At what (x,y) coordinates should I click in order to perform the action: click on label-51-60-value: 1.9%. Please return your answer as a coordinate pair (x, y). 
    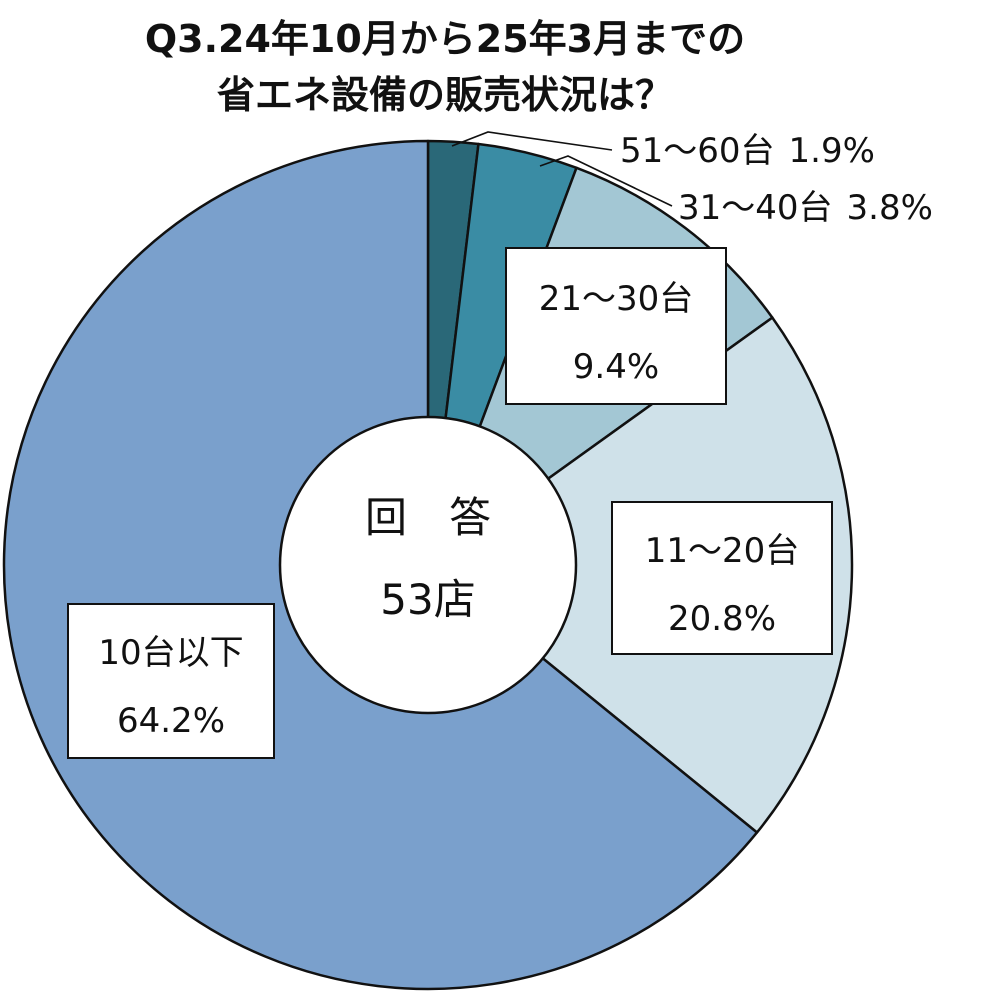
    Looking at the image, I should click on (832, 151).